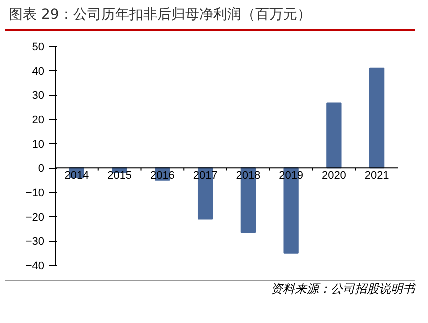  I want to click on y-tick-label: 30, so click(38, 96).